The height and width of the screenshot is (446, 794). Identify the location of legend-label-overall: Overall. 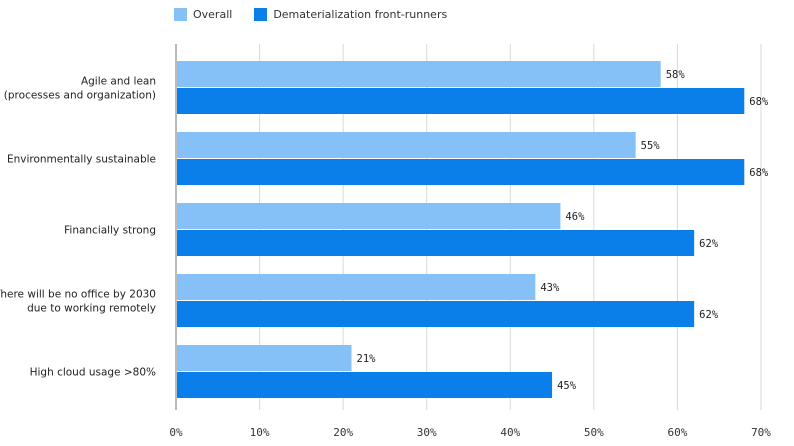
(213, 14).